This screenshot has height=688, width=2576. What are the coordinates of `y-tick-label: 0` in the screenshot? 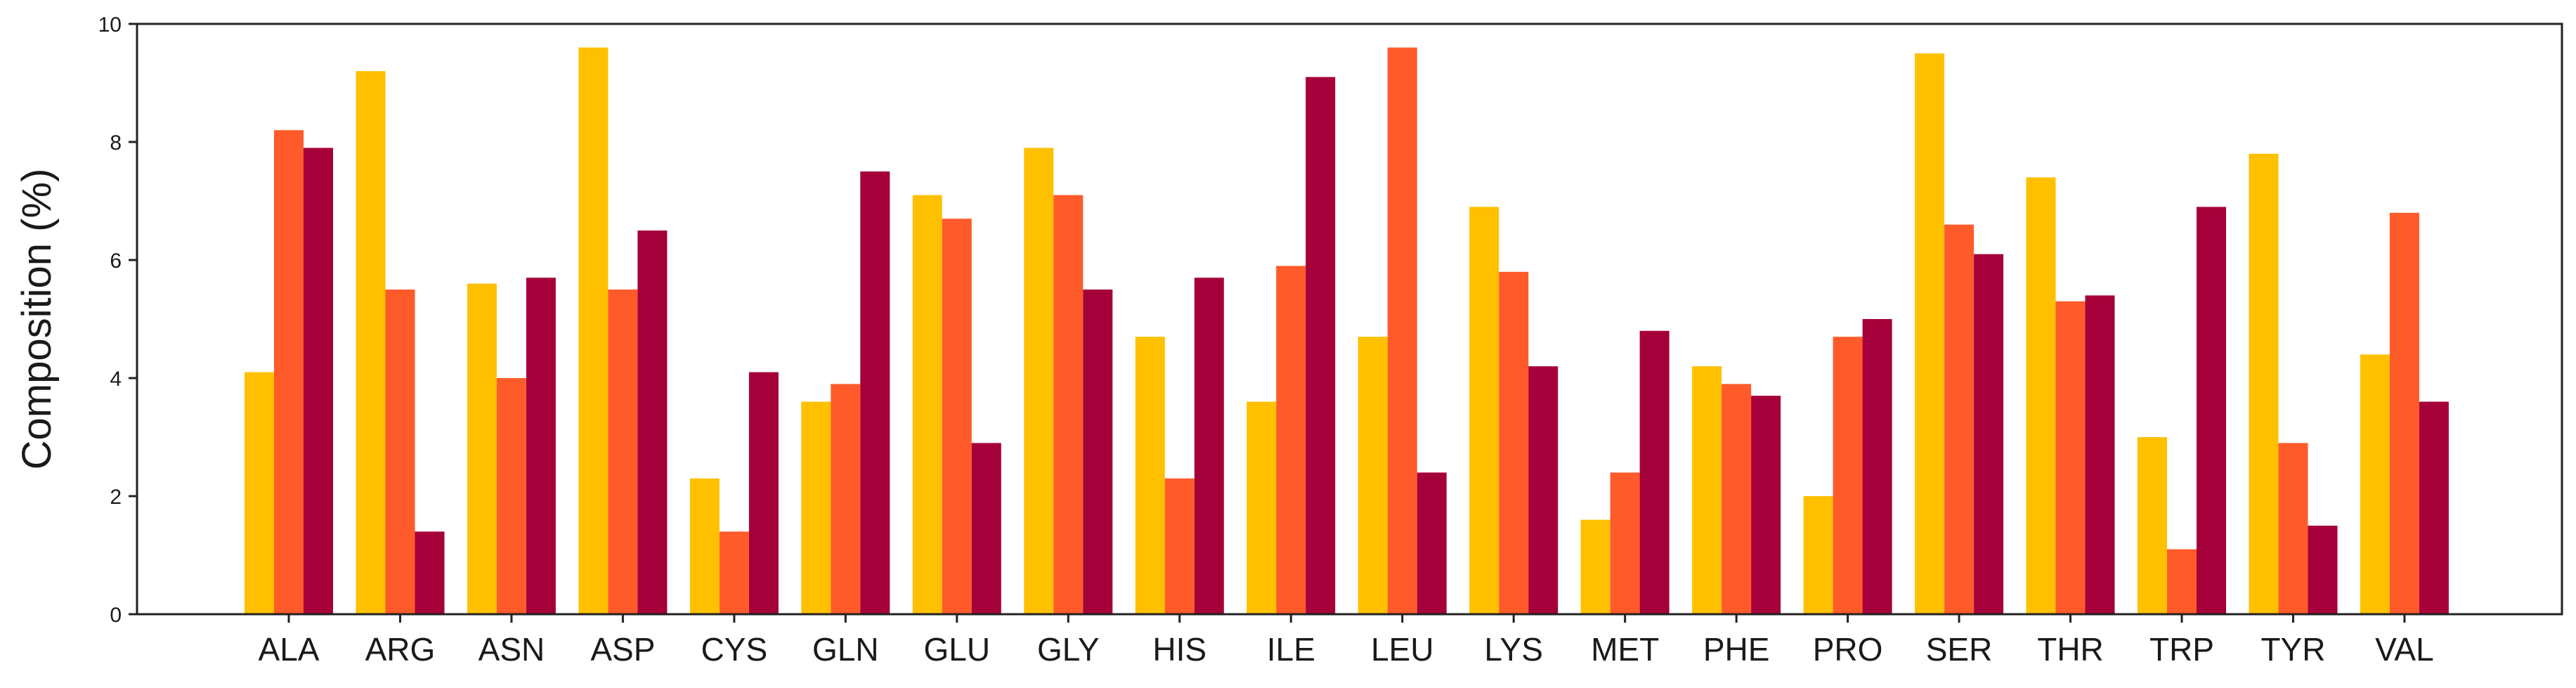 It's located at (116, 615).